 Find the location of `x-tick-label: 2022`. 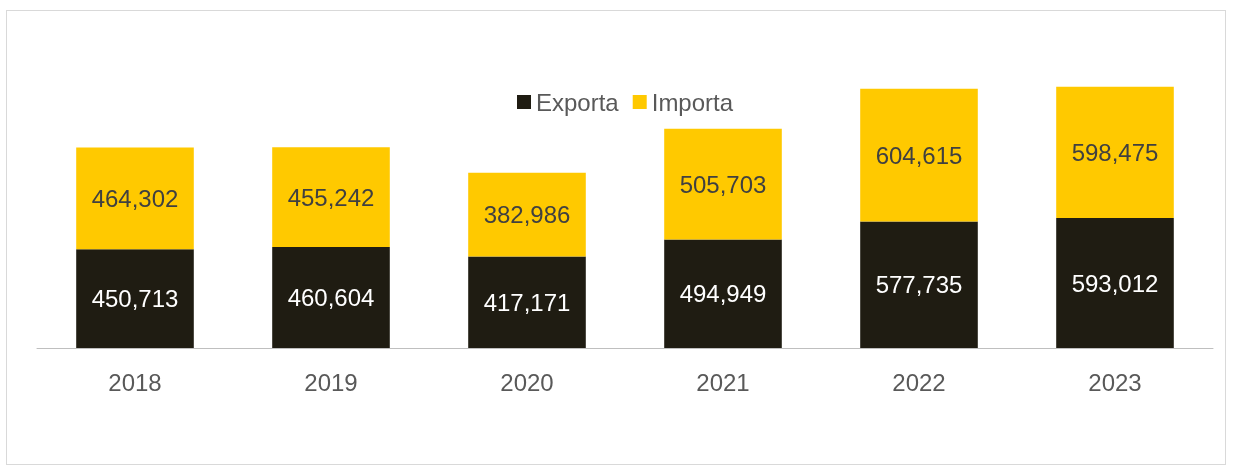

x-tick-label: 2022 is located at coordinates (919, 382).